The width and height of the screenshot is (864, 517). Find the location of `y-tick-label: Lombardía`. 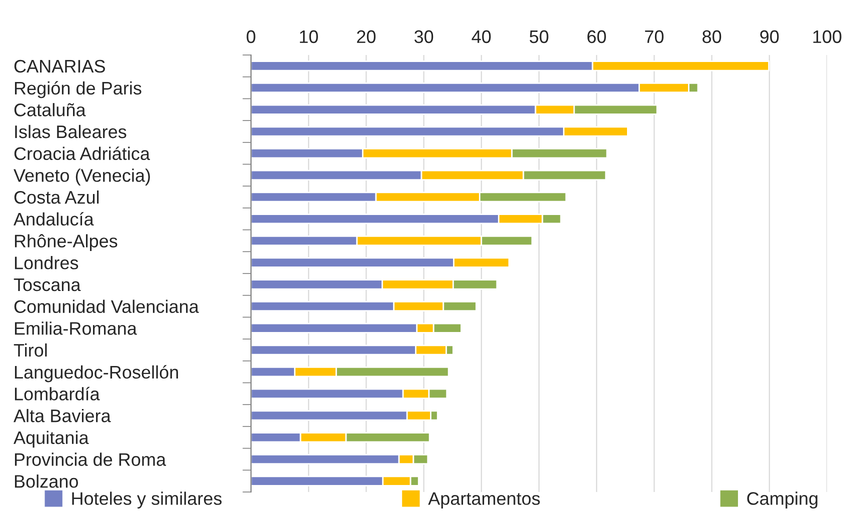

y-tick-label: Lombardía is located at coordinates (57, 393).